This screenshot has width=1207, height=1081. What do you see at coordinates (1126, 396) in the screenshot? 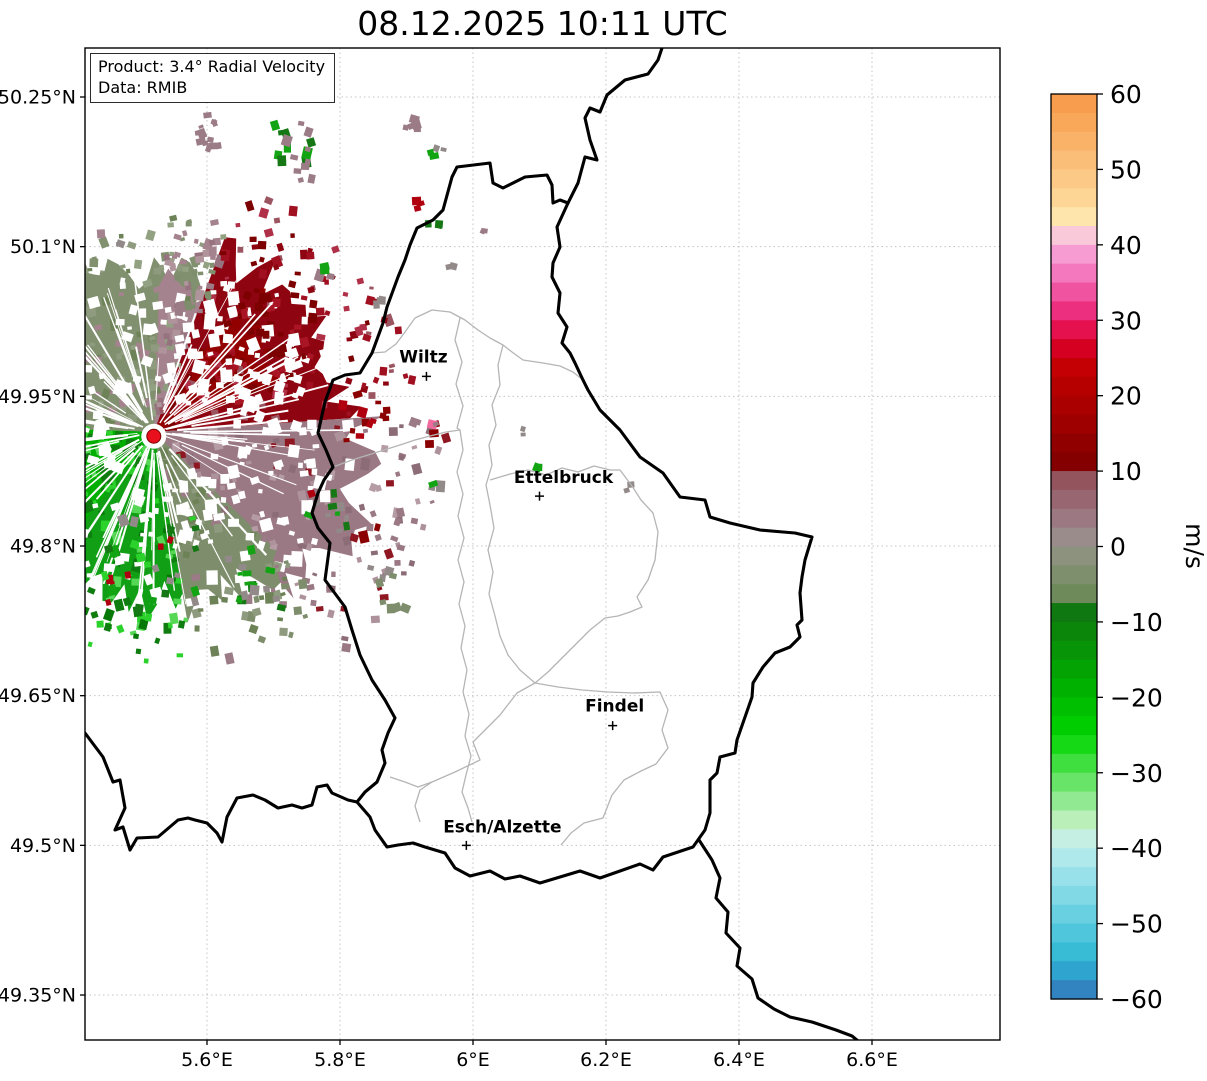
I see `colorbar-tick-label: 20` at bounding box center [1126, 396].